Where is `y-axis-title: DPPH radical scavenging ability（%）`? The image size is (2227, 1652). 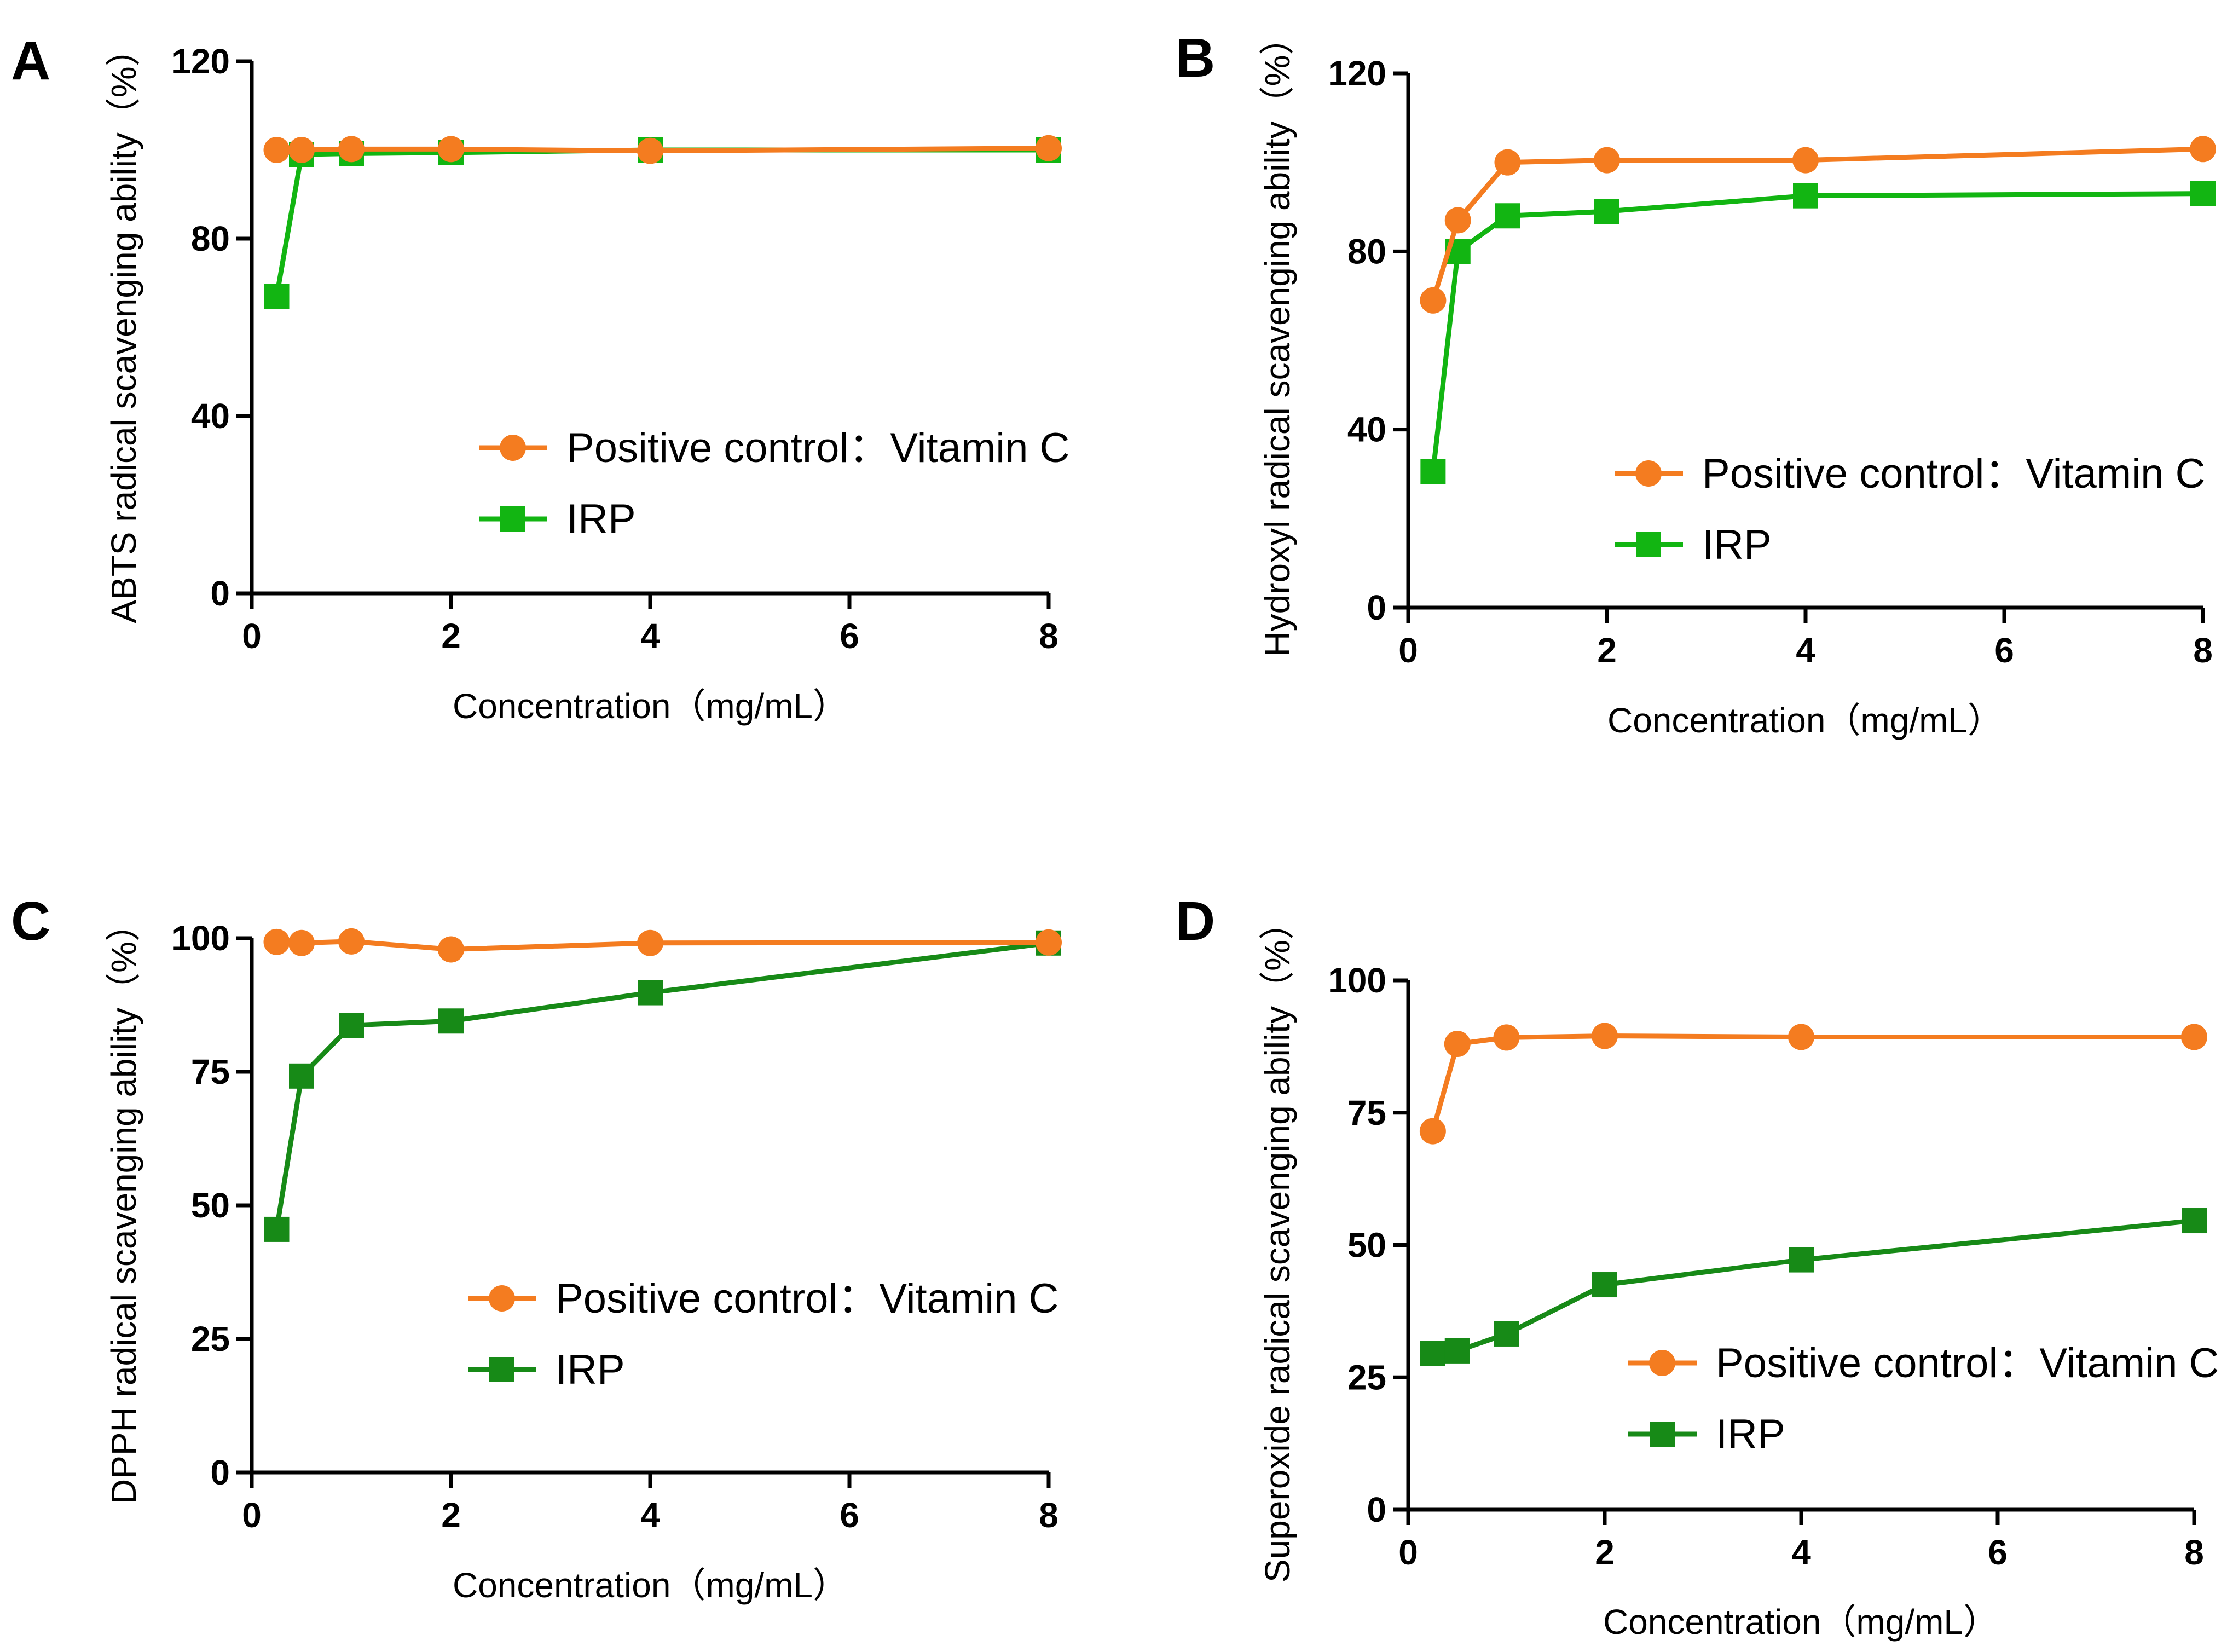
y-axis-title: DPPH radical scavenging ability（%） is located at coordinates (124, 1205).